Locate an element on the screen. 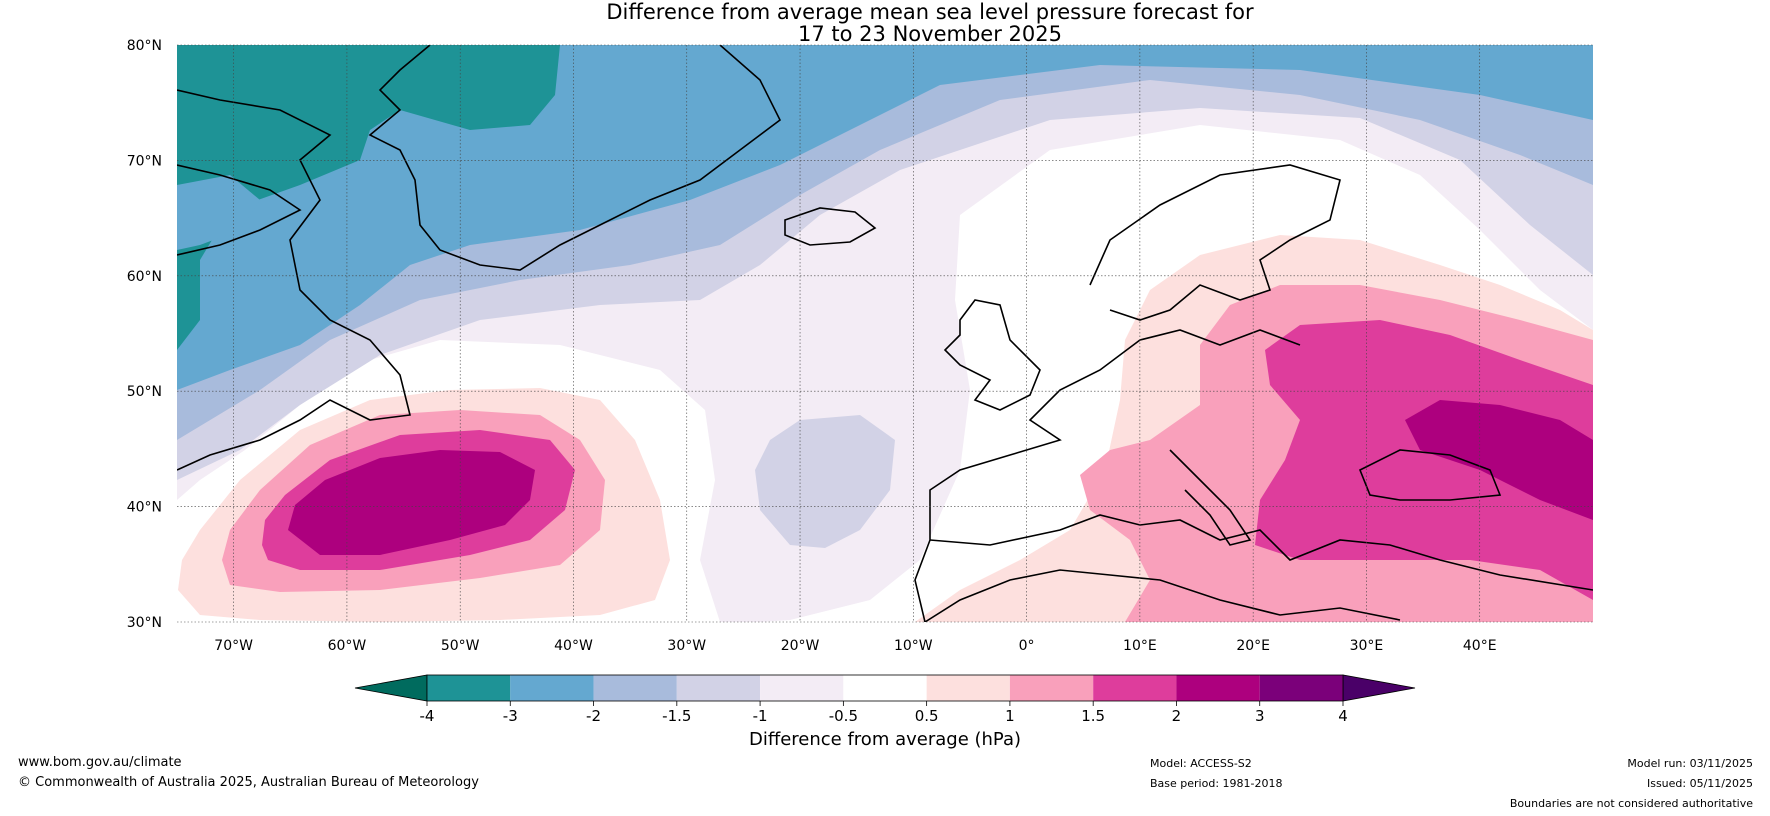  latitude-label: 40°N is located at coordinates (144, 508).